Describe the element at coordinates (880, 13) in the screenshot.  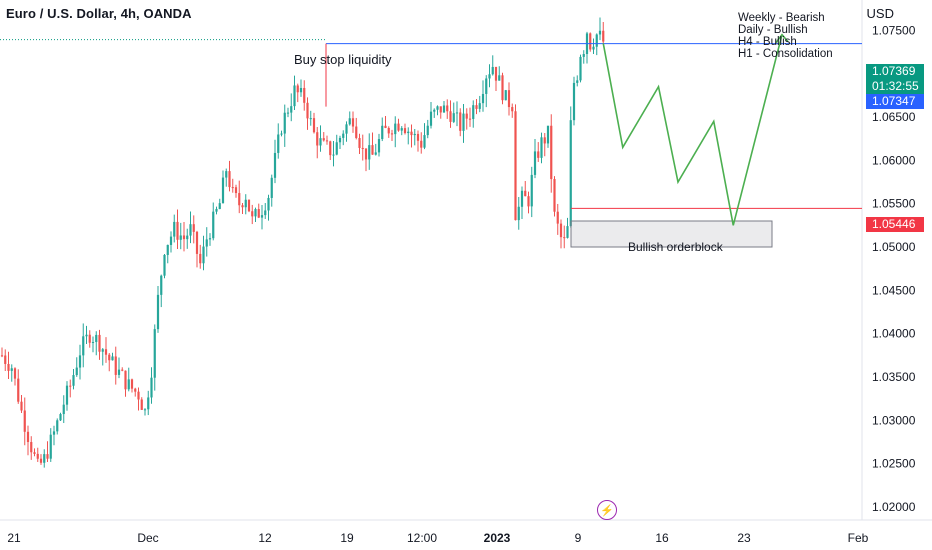
I see `currency-label: USD` at that location.